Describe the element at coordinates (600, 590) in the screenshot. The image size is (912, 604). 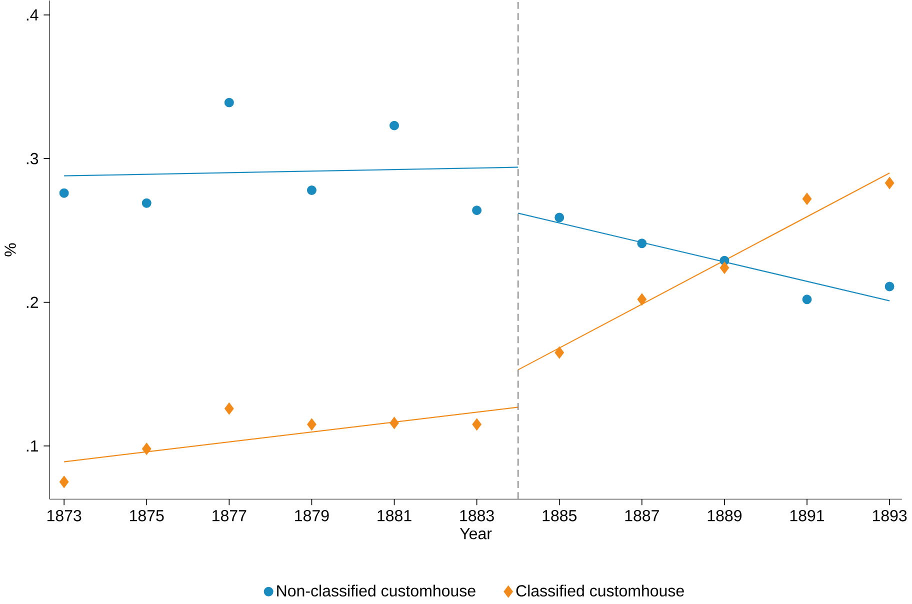
I see `legend-label: Classified customhouse` at that location.